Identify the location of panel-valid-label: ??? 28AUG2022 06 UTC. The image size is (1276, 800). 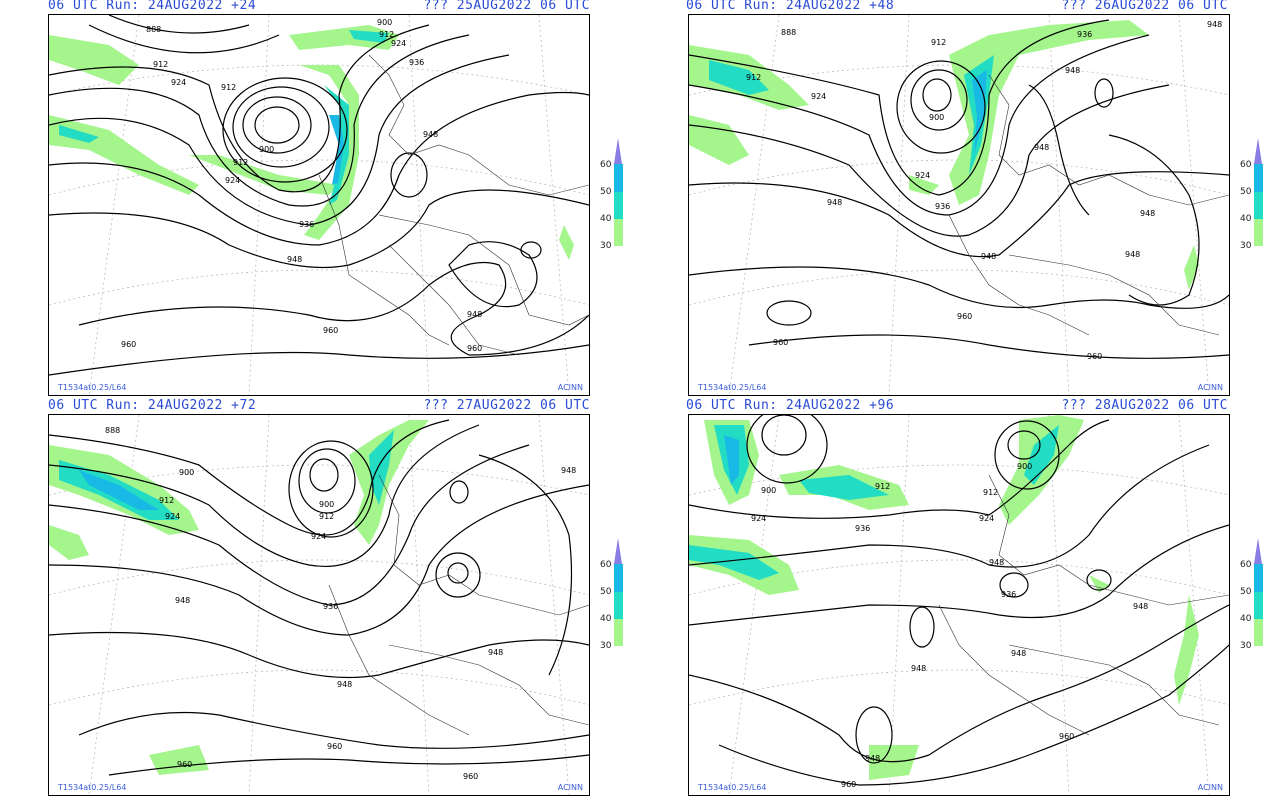
(1144, 405).